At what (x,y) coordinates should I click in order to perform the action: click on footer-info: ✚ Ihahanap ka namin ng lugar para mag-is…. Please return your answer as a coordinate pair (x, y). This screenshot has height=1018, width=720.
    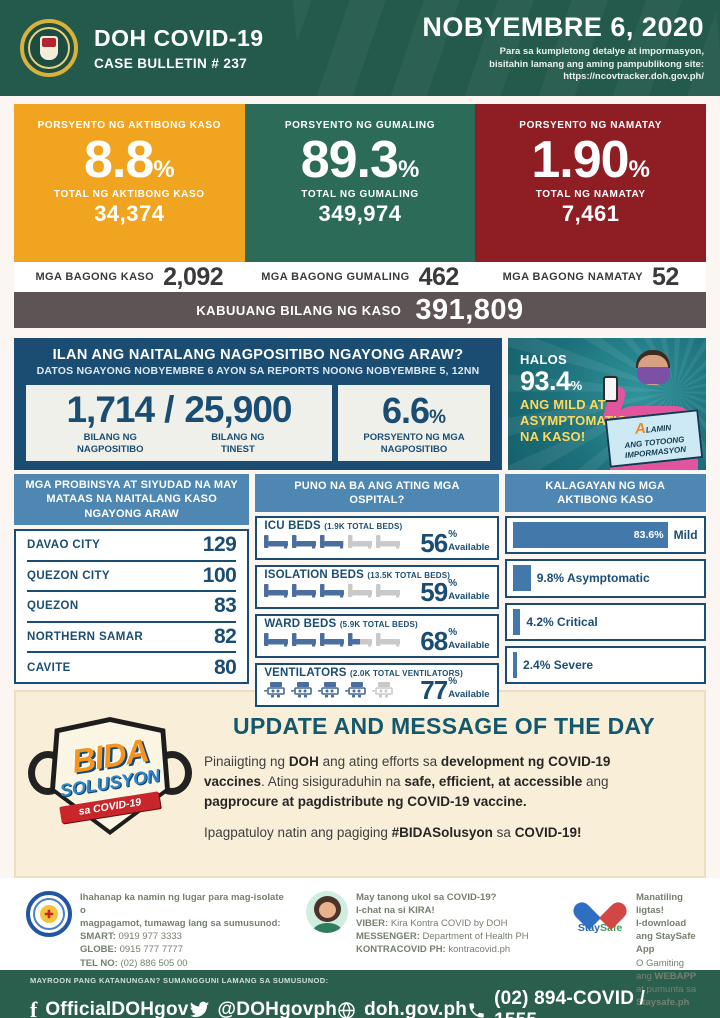
    Looking at the image, I should click on (360, 943).